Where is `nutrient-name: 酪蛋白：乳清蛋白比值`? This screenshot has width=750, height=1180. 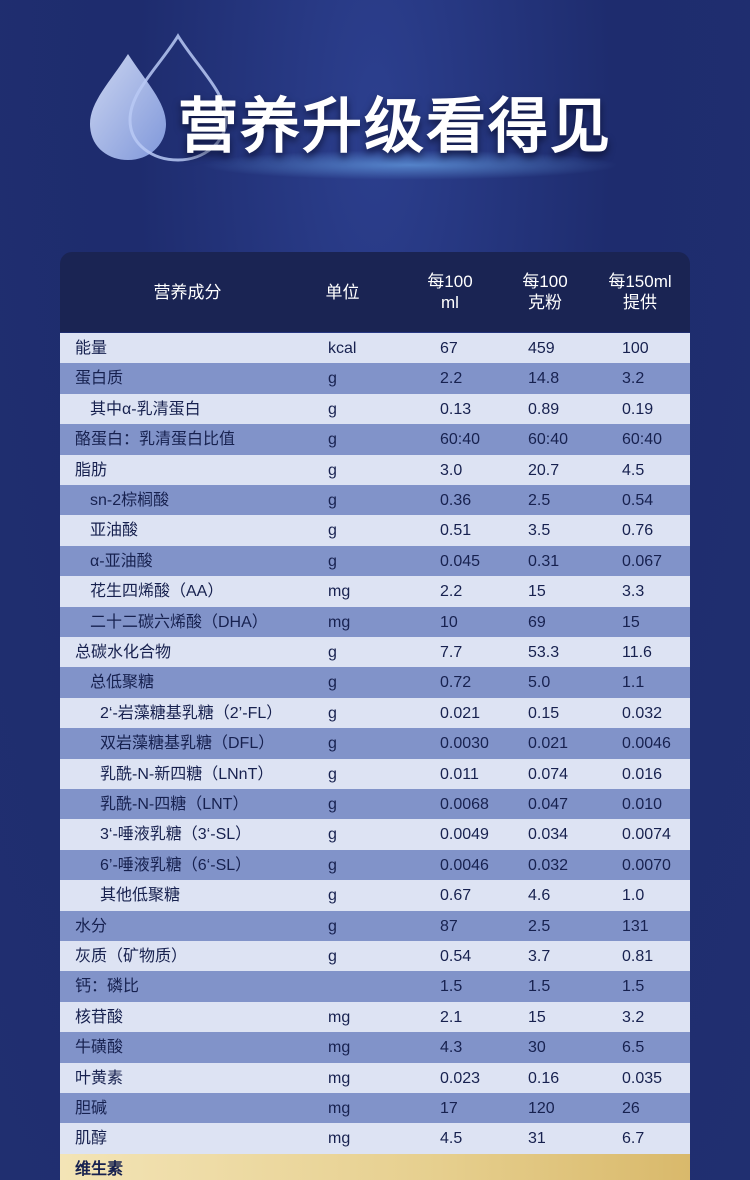
nutrient-name: 酪蛋白：乳清蛋白比值 is located at coordinates (155, 440).